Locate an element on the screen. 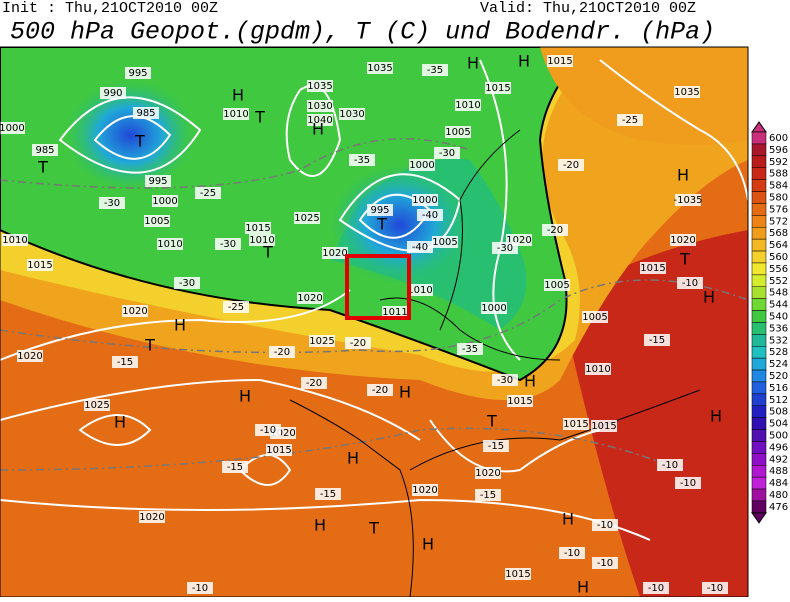  colorbar-label: 560 is located at coordinates (778, 257).